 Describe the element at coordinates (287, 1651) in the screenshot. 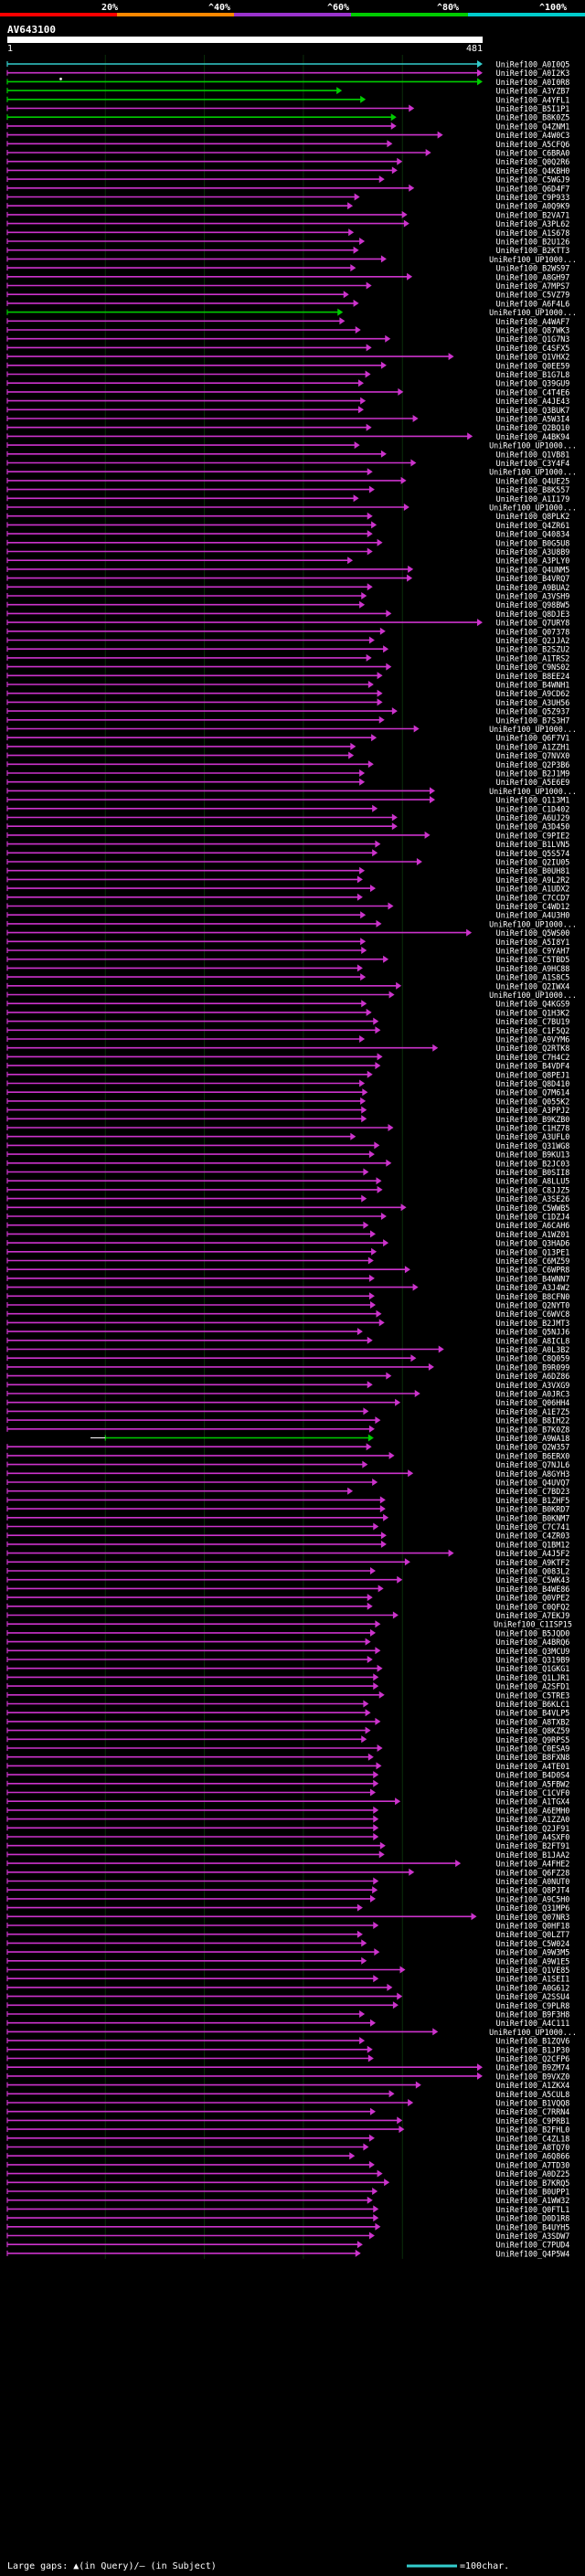

I see `hit-row: UniRef100_Q3MCU9` at that location.